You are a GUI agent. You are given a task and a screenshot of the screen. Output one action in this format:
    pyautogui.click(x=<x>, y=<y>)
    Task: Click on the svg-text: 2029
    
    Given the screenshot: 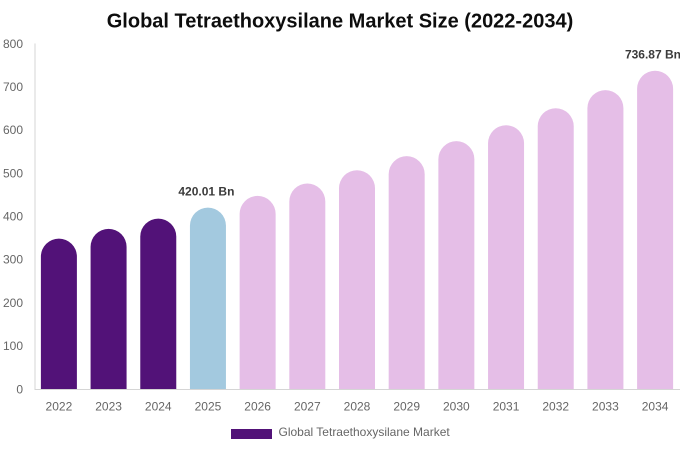 What is the action you would take?
    pyautogui.click(x=406, y=407)
    